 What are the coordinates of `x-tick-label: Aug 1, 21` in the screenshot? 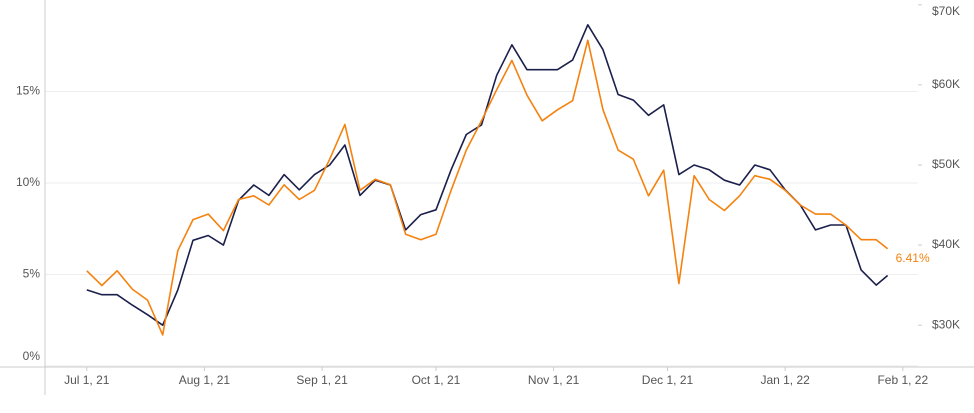 It's located at (205, 380).